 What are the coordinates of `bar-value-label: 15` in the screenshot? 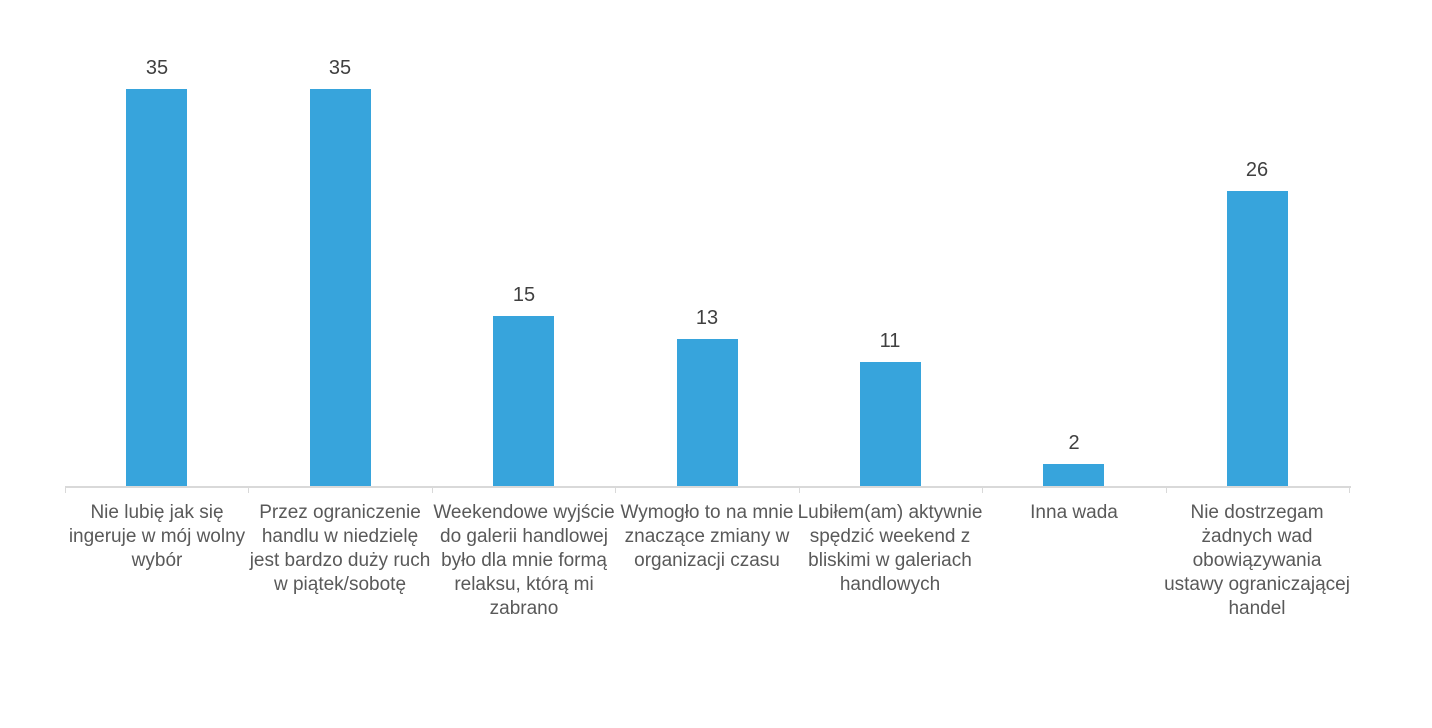 It's located at (524, 295).